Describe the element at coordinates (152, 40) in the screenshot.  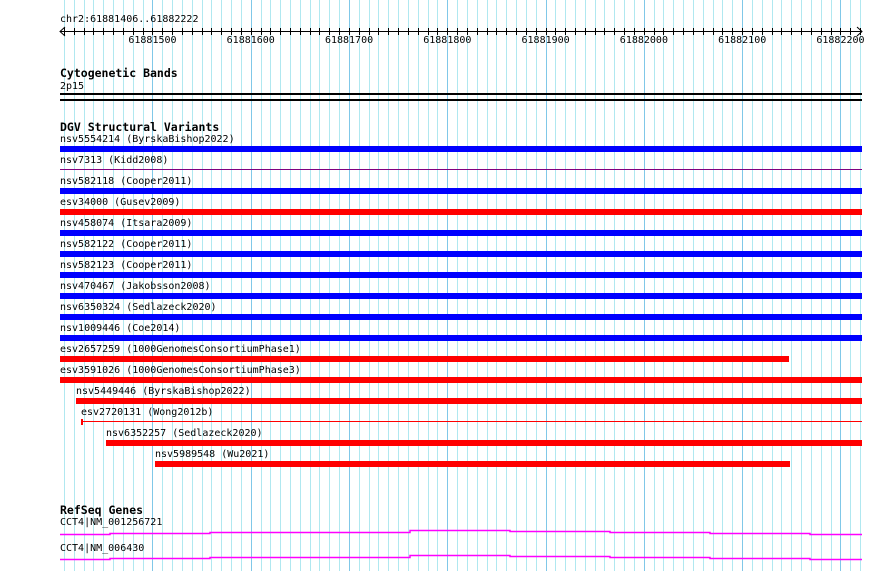
I see `ruler-label: 61881500` at that location.